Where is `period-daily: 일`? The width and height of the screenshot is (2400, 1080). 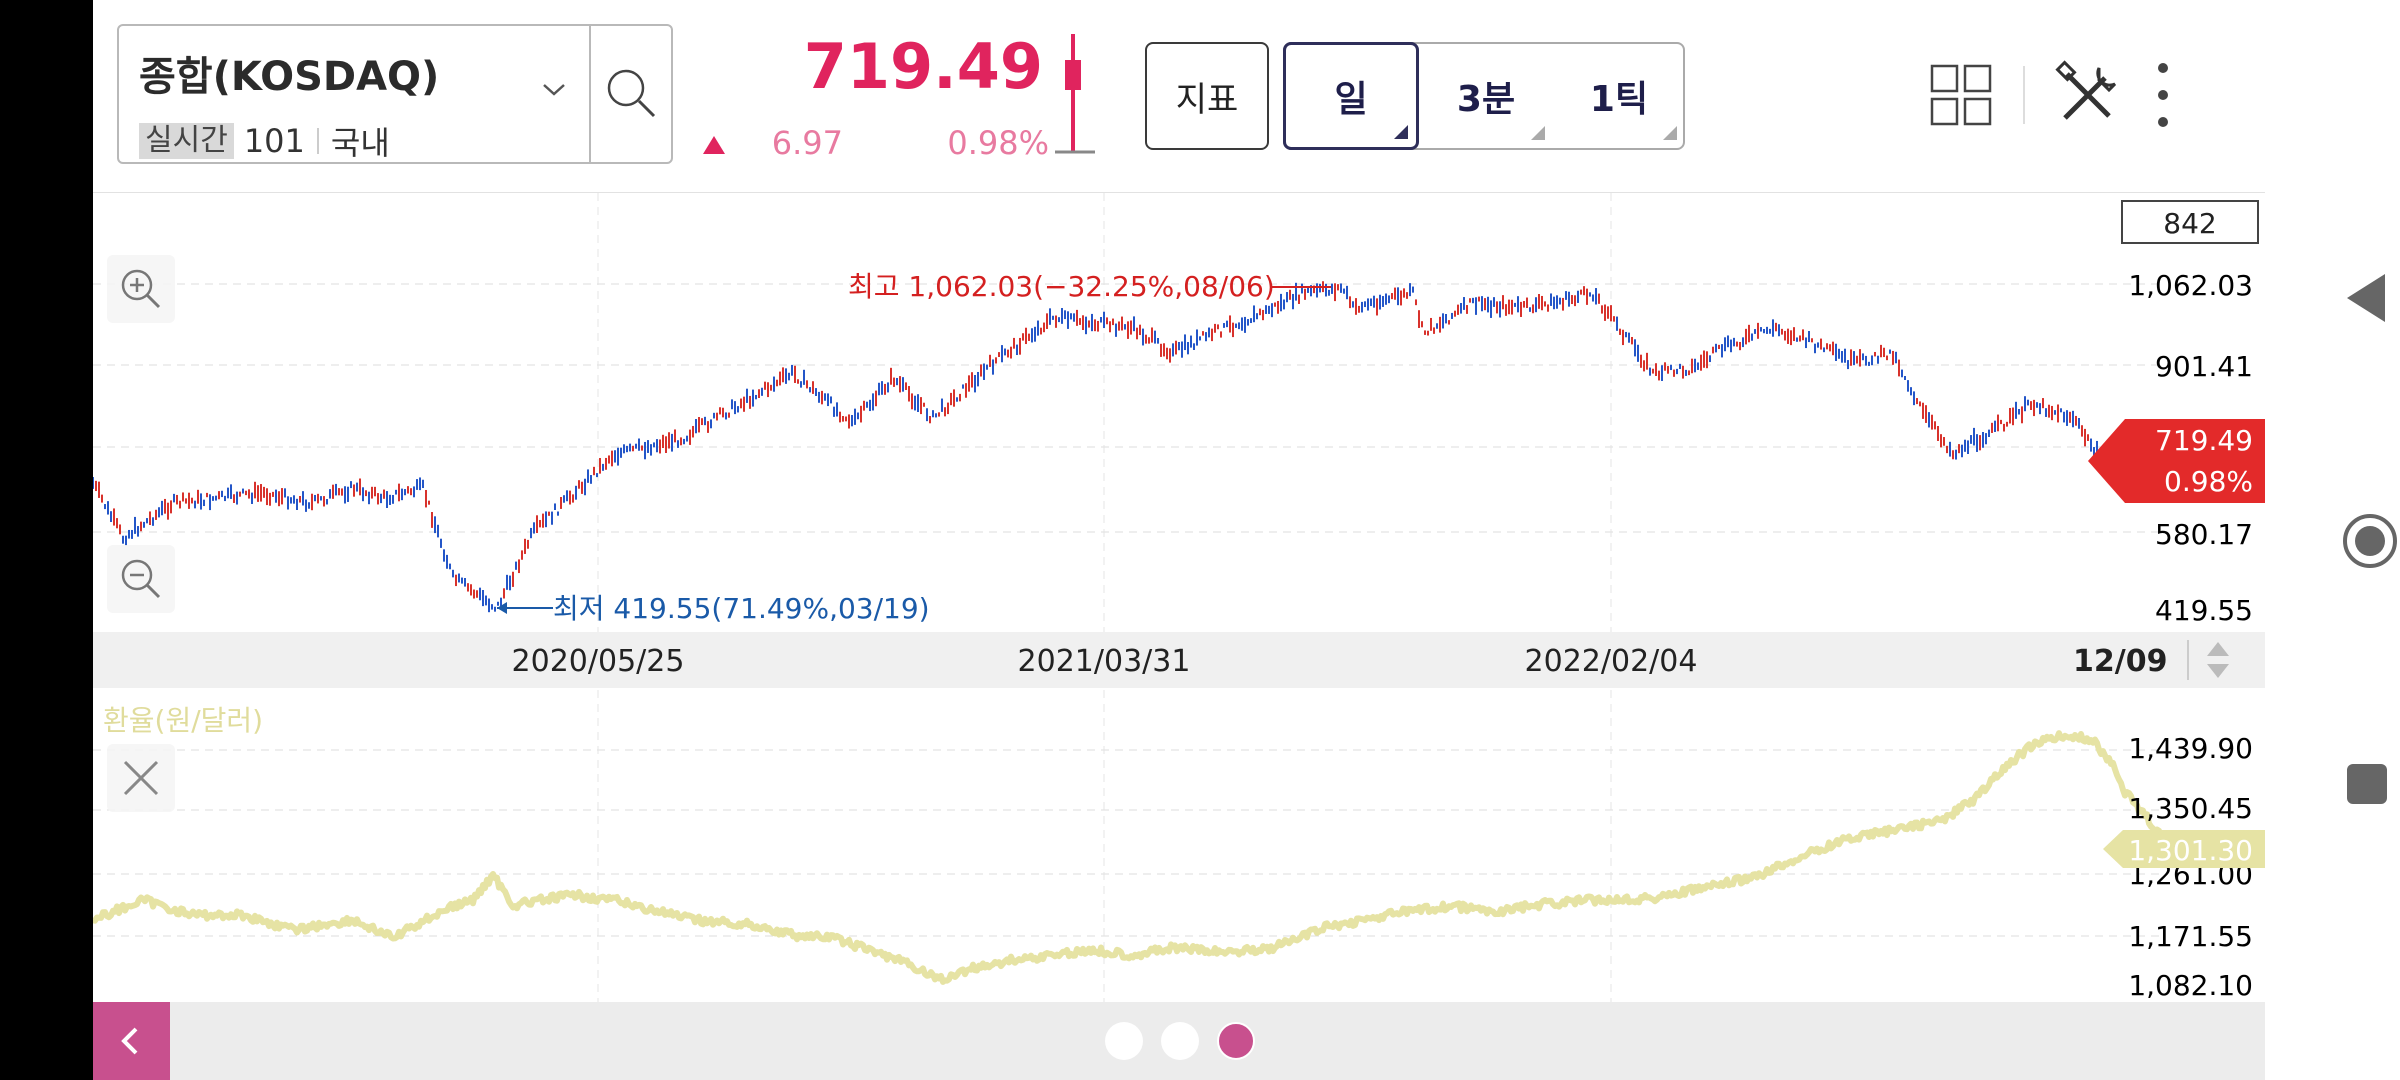 period-daily: 일 is located at coordinates (1351, 96).